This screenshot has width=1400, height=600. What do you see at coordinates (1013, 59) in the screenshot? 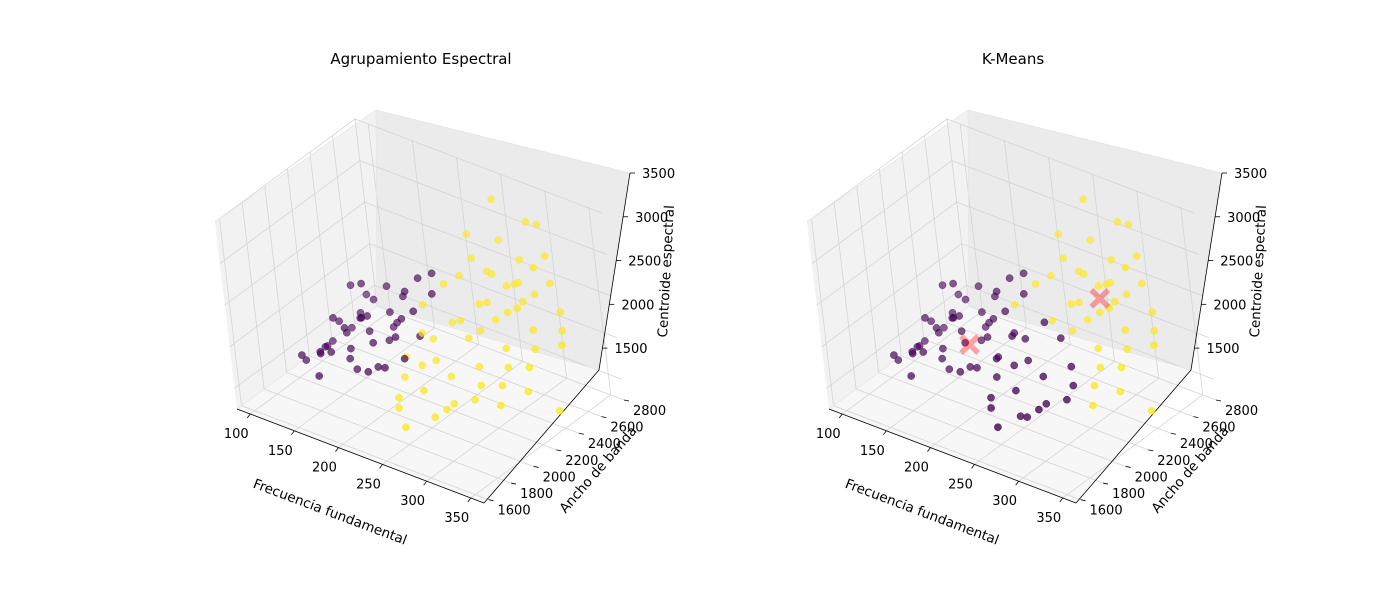
I see `chart-title: K-Means` at bounding box center [1013, 59].